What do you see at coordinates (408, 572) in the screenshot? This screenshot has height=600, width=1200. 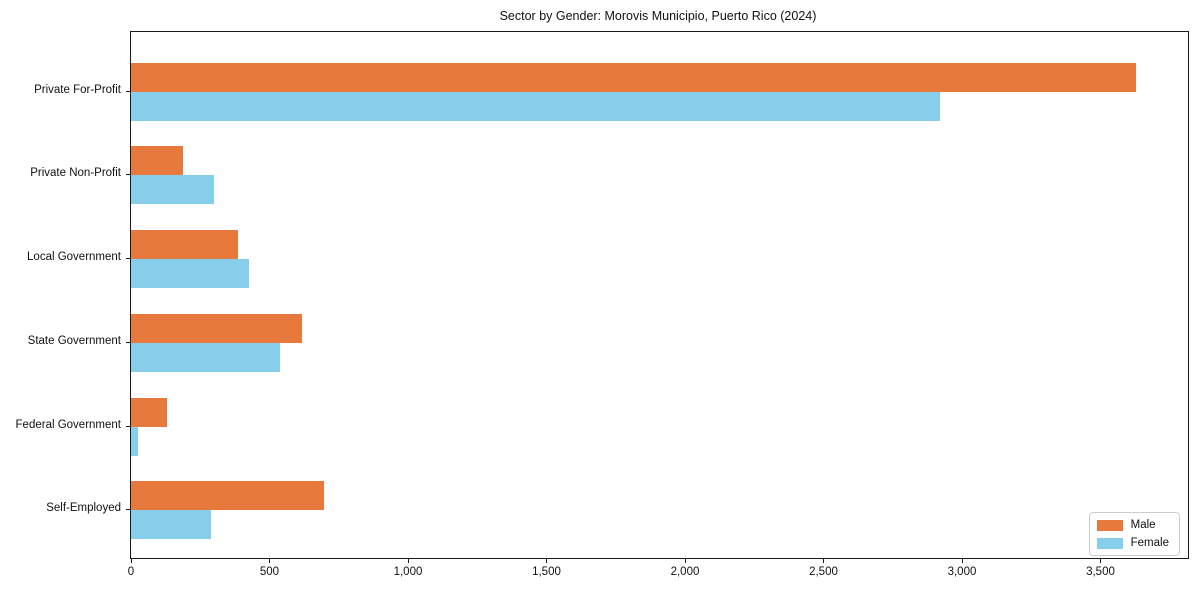 I see `x-tick-label-1000: 1,000` at bounding box center [408, 572].